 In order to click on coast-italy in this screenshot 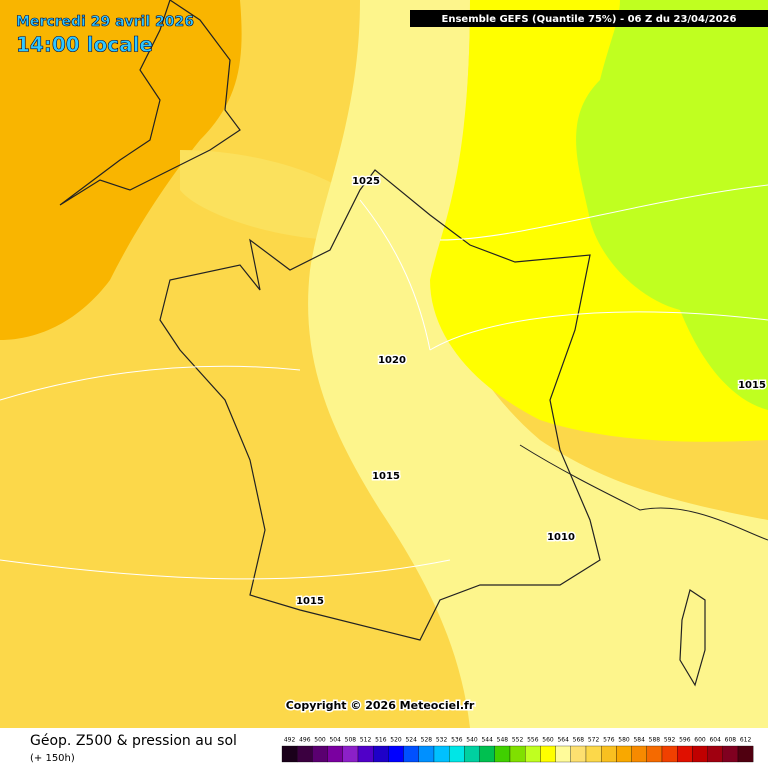, I will do `click(643, 492)`.